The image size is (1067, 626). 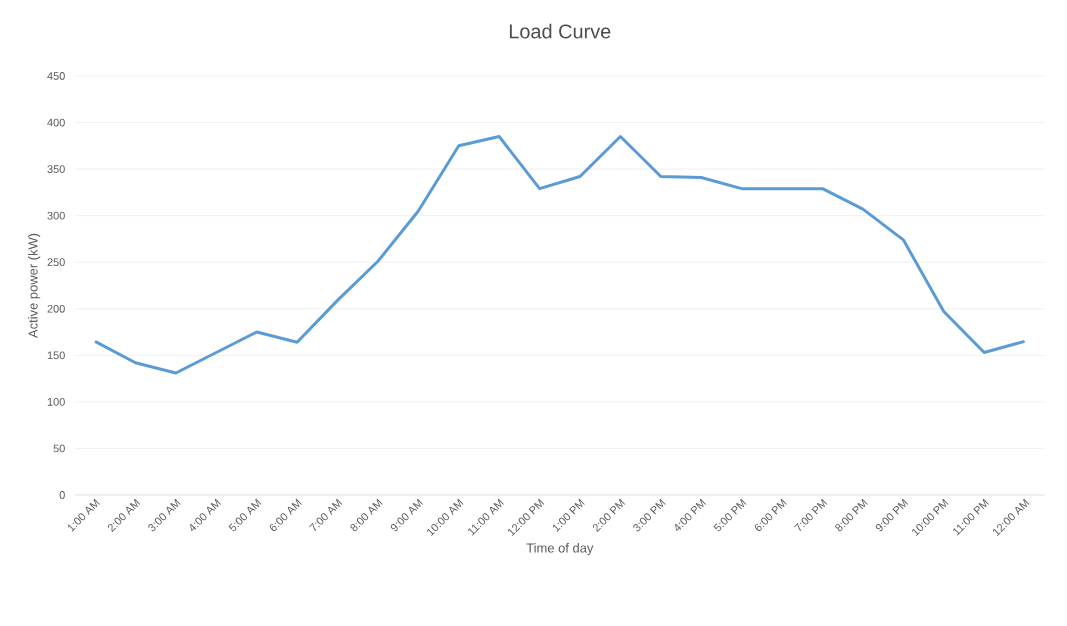 I want to click on x-axis-title: Time of day, so click(x=560, y=549).